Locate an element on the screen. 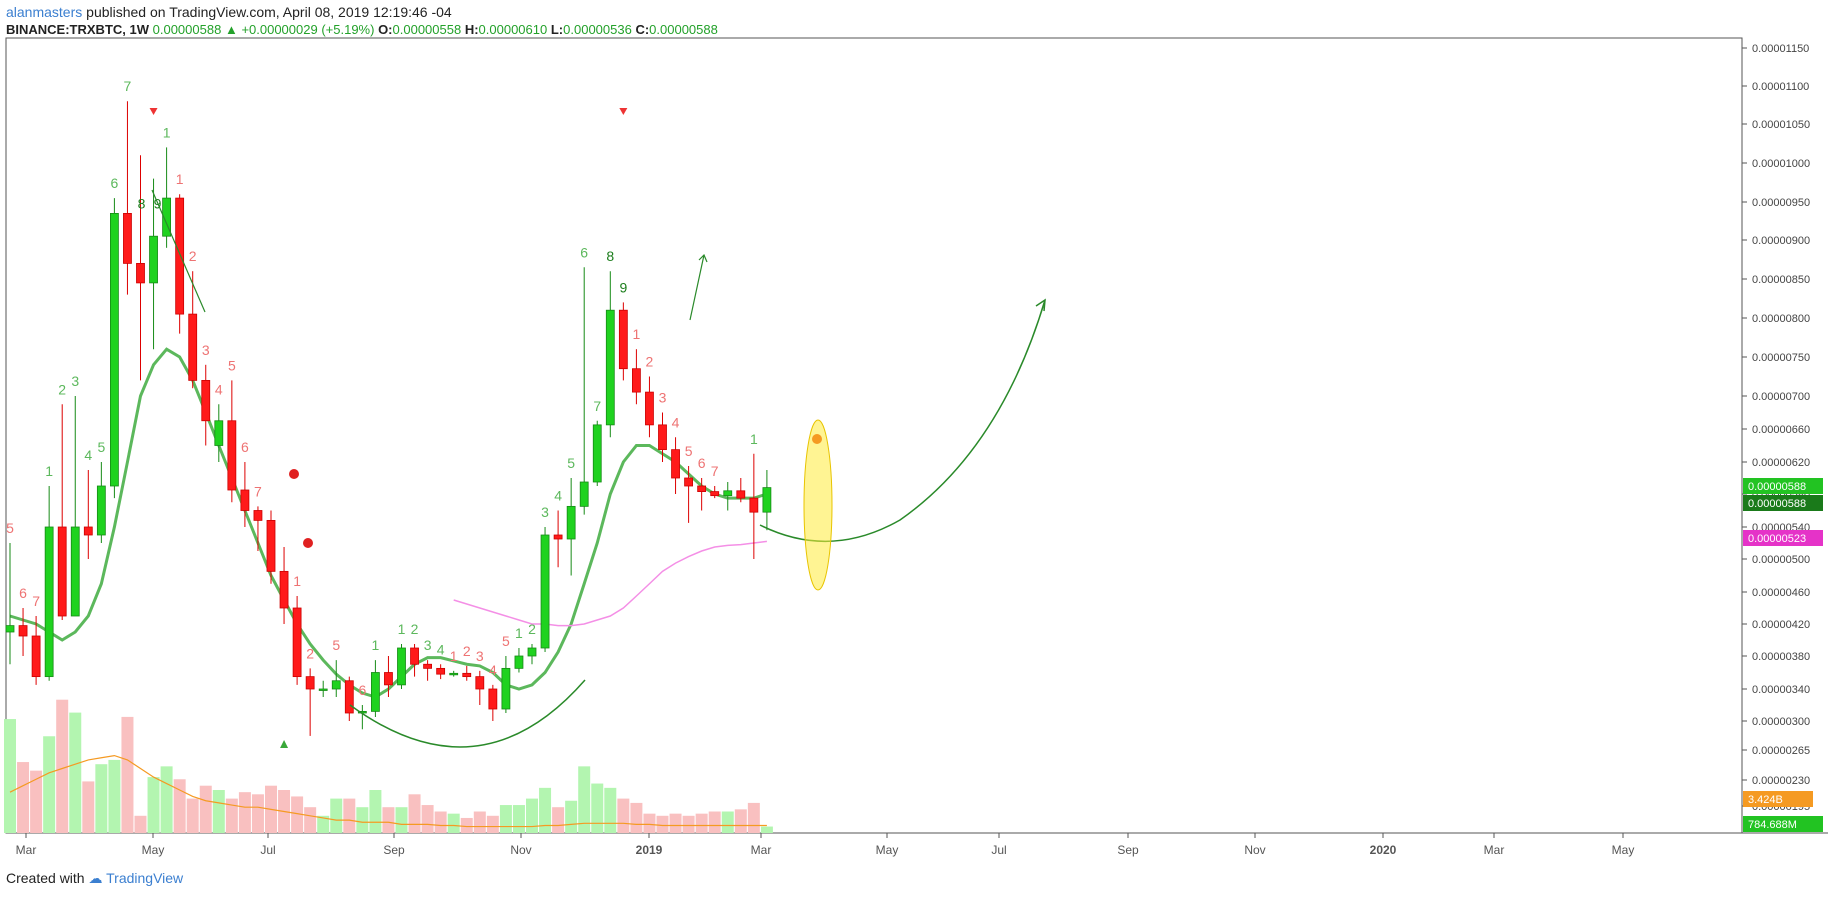 Image resolution: width=1828 pixels, height=898 pixels. time-tick-label: Nov is located at coordinates (520, 850).